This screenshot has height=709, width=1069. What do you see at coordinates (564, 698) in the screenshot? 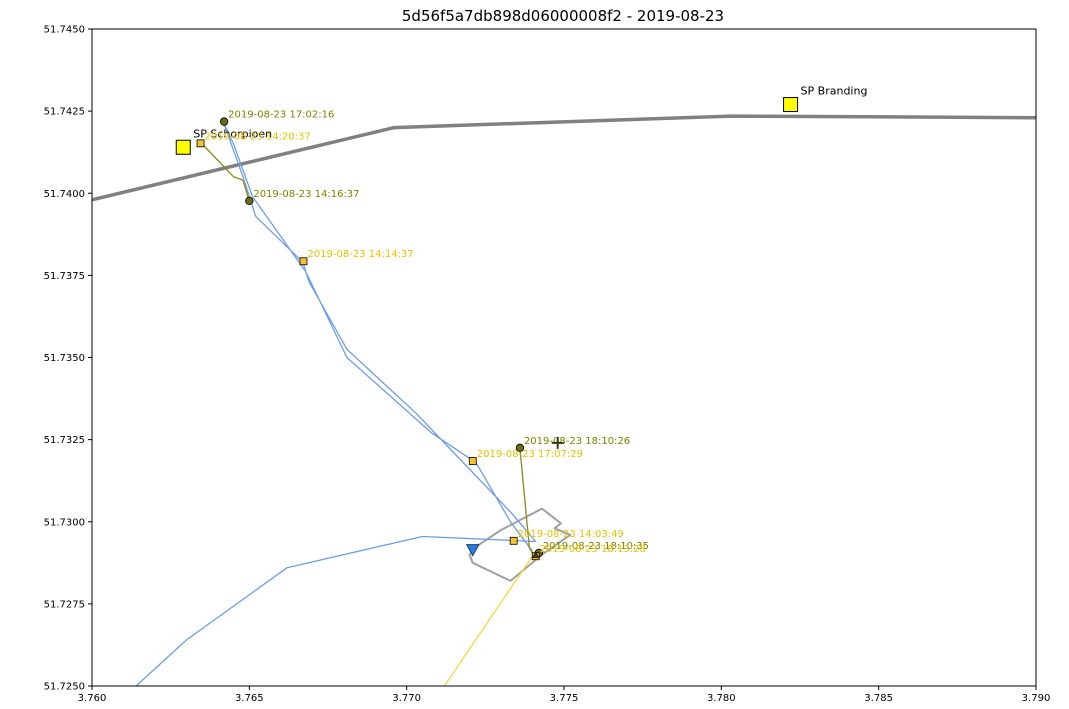
I see `x-tick-label: 3.775` at bounding box center [564, 698].